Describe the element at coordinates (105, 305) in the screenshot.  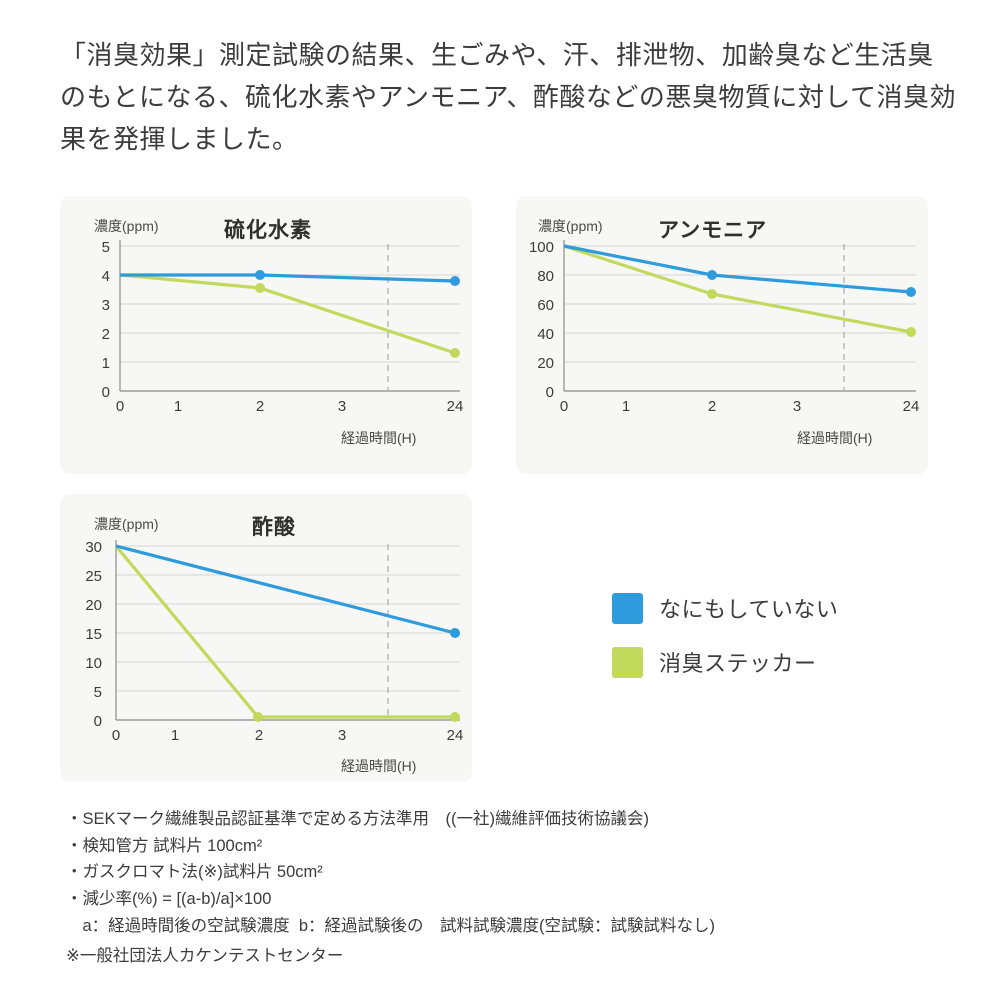
I see `y-tick-label: 3` at that location.